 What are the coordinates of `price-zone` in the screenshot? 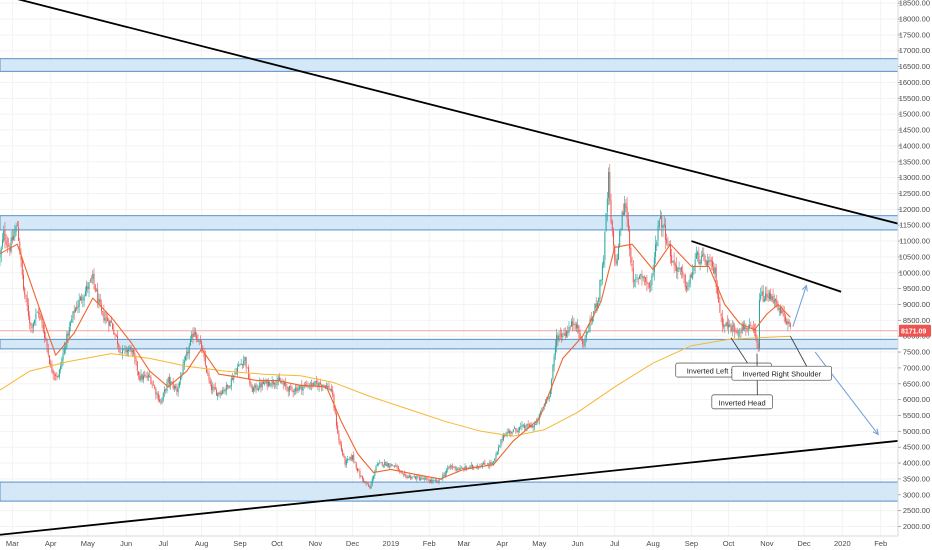 It's located at (449, 491).